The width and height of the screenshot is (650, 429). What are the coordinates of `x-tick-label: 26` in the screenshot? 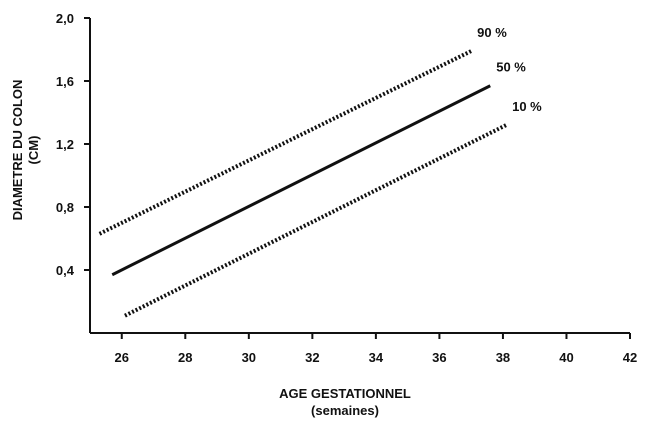 It's located at (122, 357).